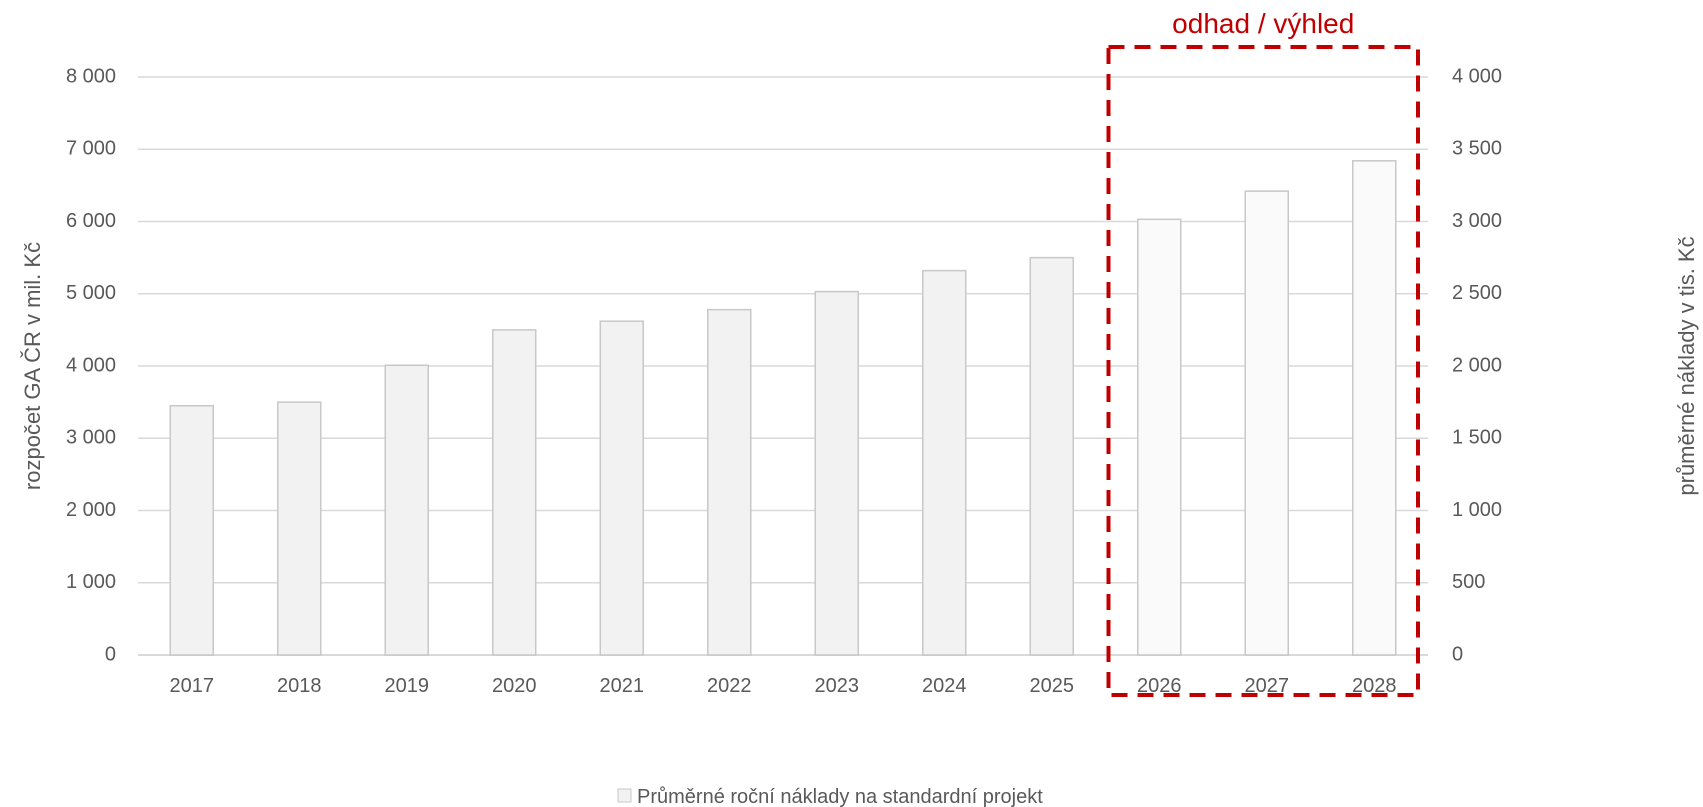 This screenshot has width=1703, height=807. Describe the element at coordinates (1477, 76) in the screenshot. I see `right-tick-label: 4 000` at that location.